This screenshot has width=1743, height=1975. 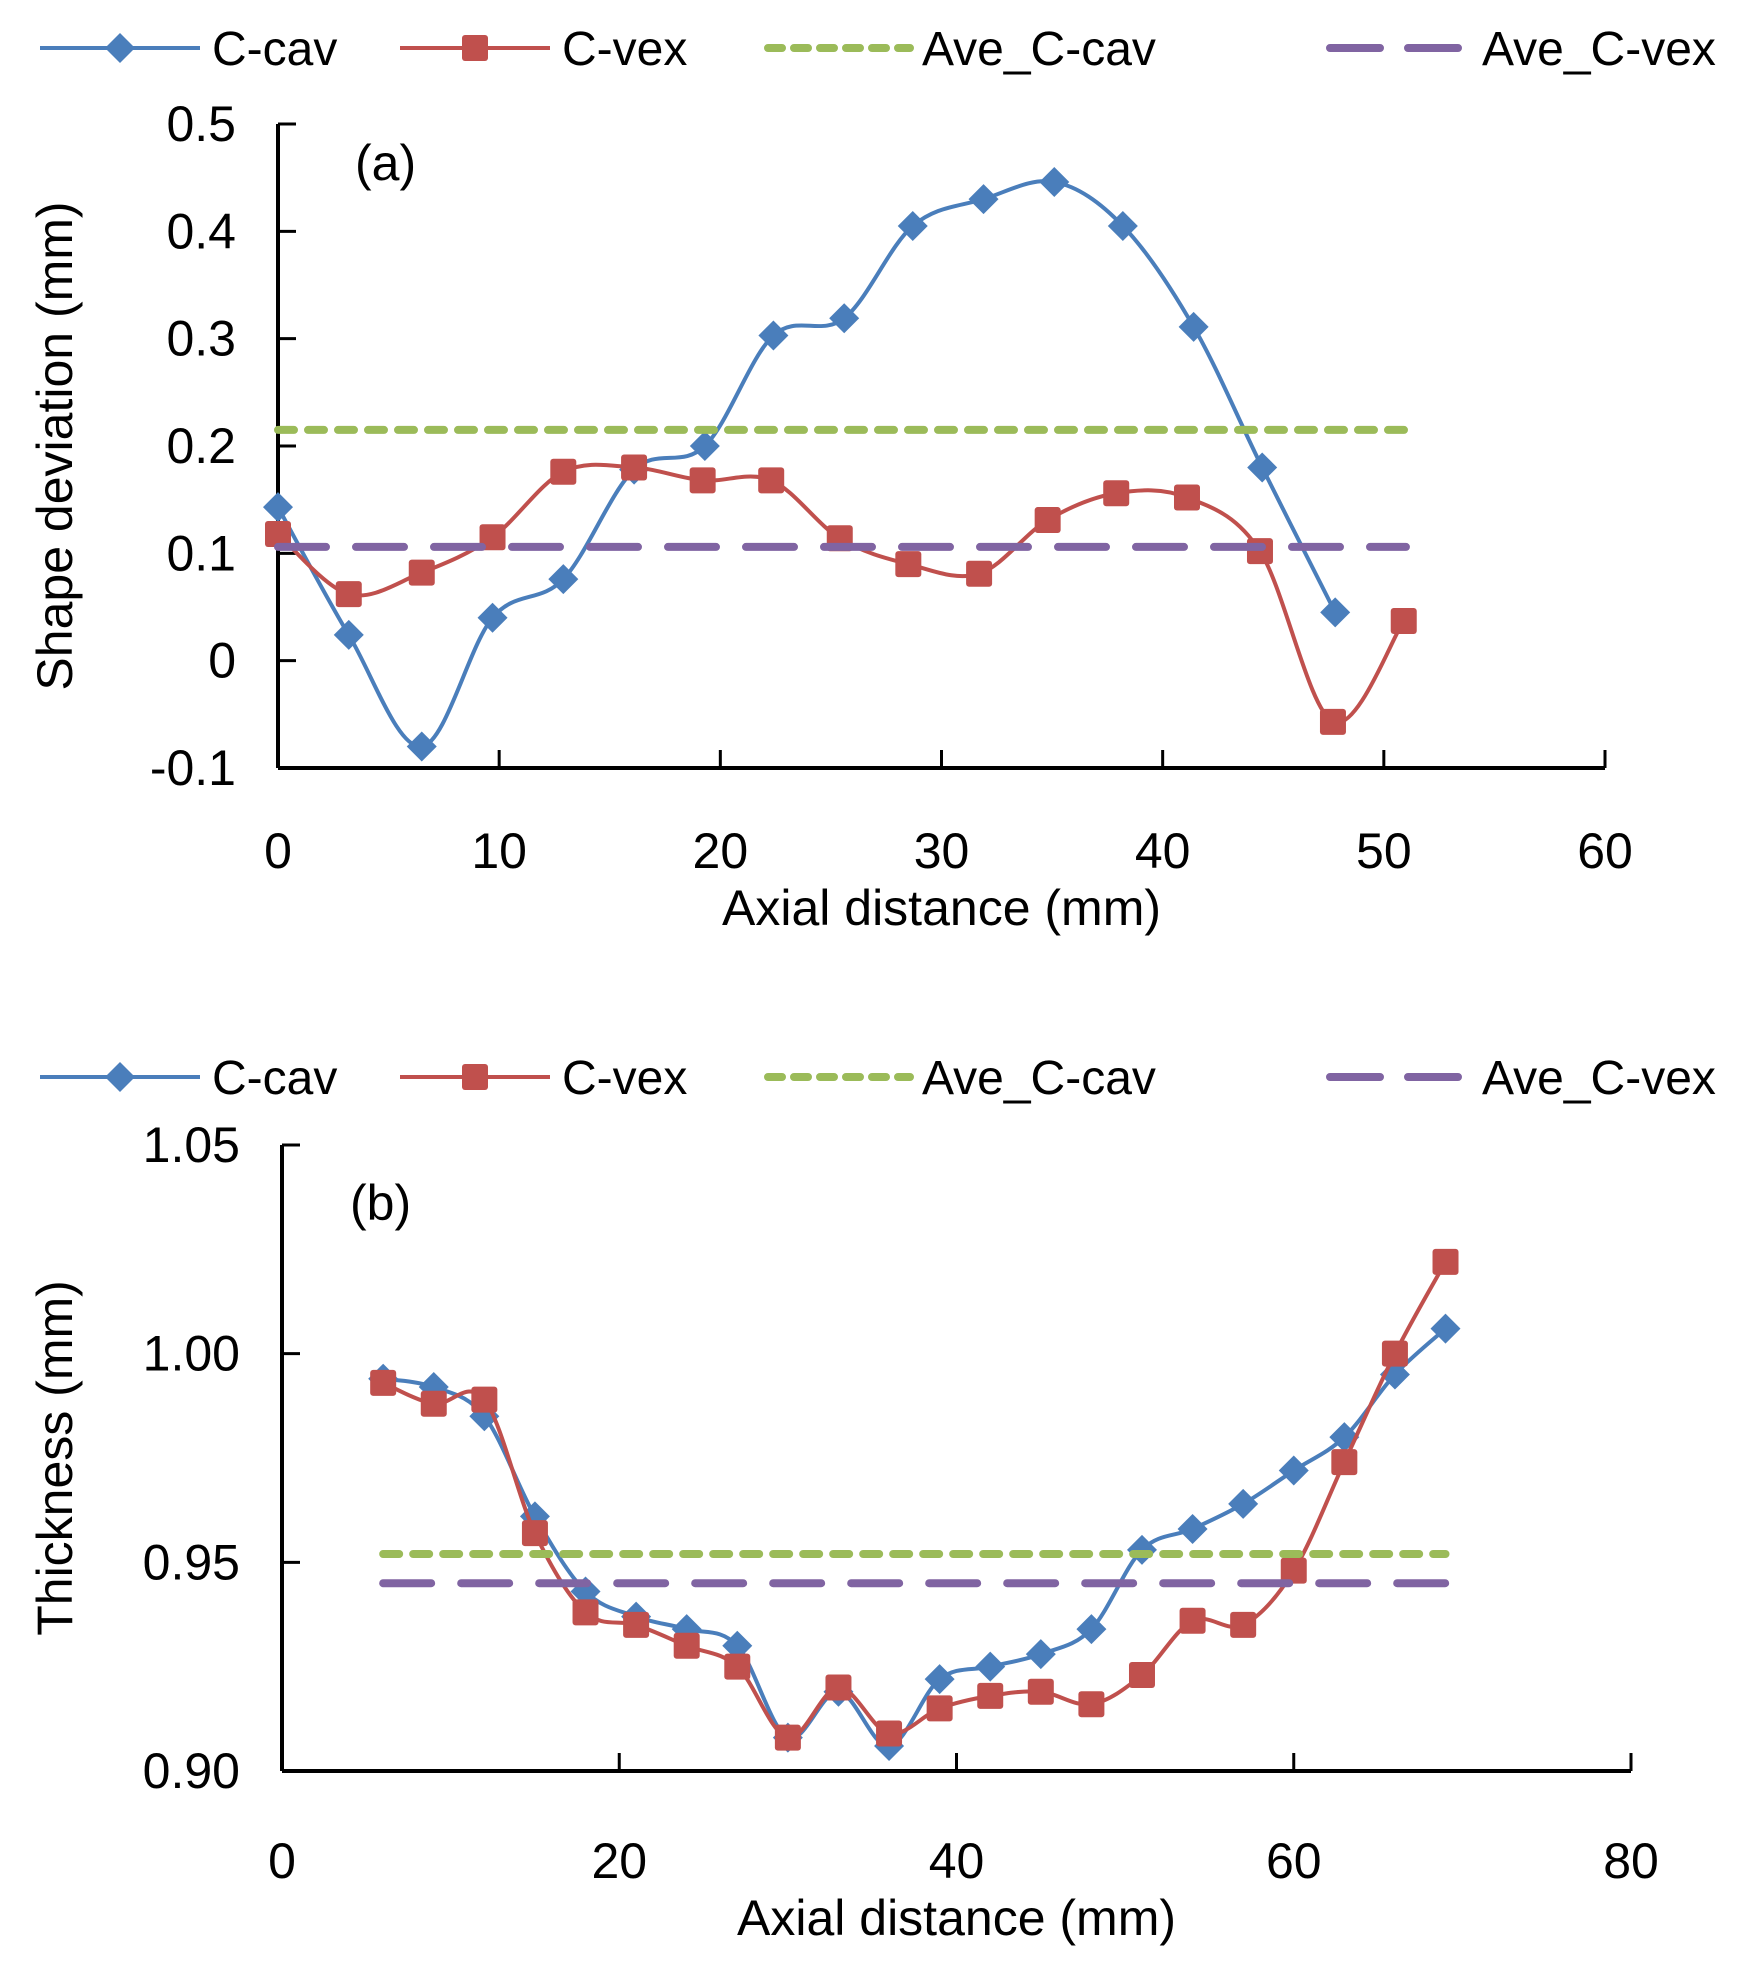 I want to click on x-tick-label: 80, so click(x=1631, y=1861).